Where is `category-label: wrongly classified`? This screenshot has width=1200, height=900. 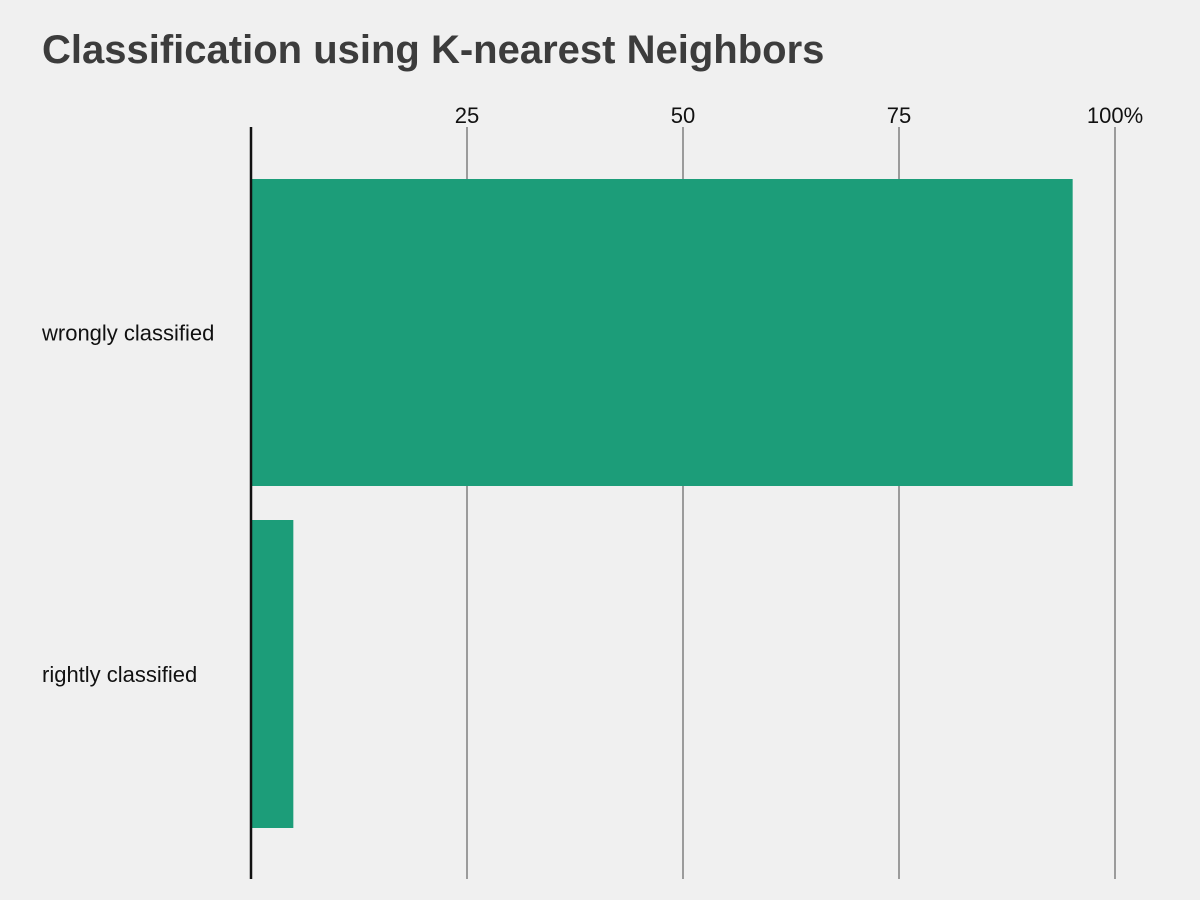
category-label: wrongly classified is located at coordinates (127, 333).